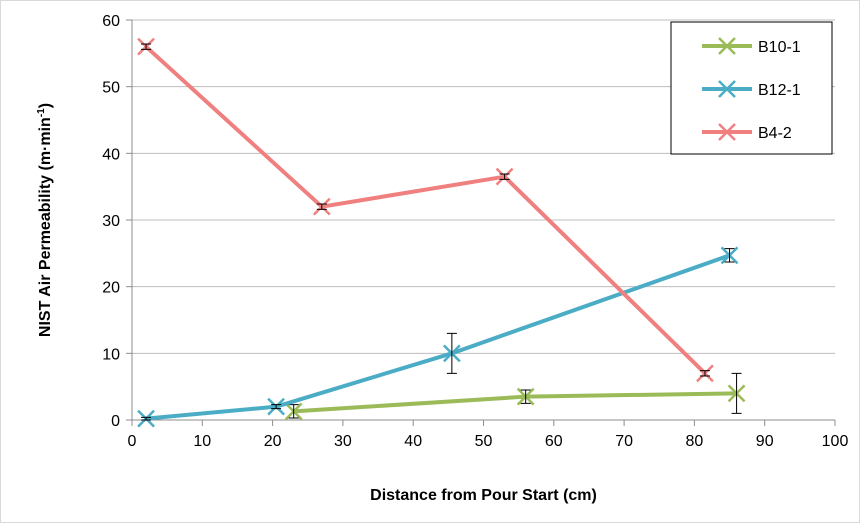 This screenshot has width=860, height=523. Describe the element at coordinates (132, 441) in the screenshot. I see `x-tick-label: 0` at that location.